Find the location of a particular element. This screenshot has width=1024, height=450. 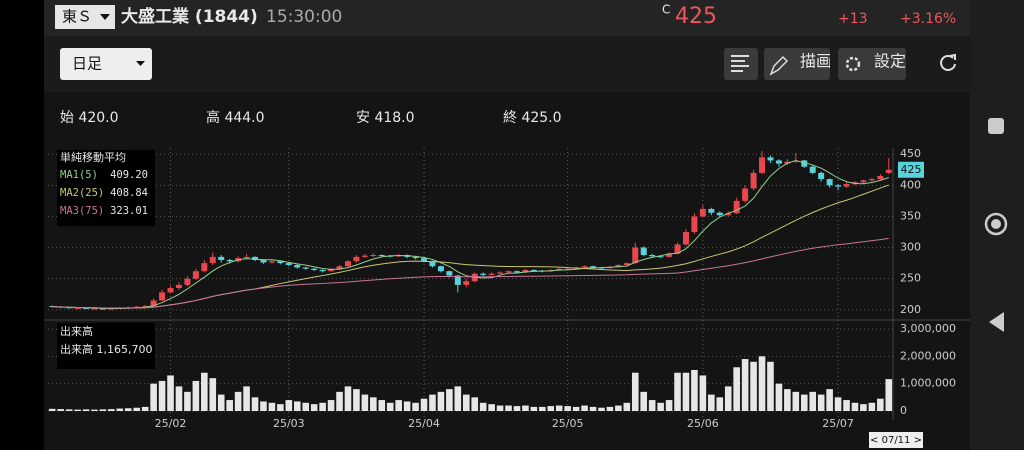

settings-button is located at coordinates (872, 64).